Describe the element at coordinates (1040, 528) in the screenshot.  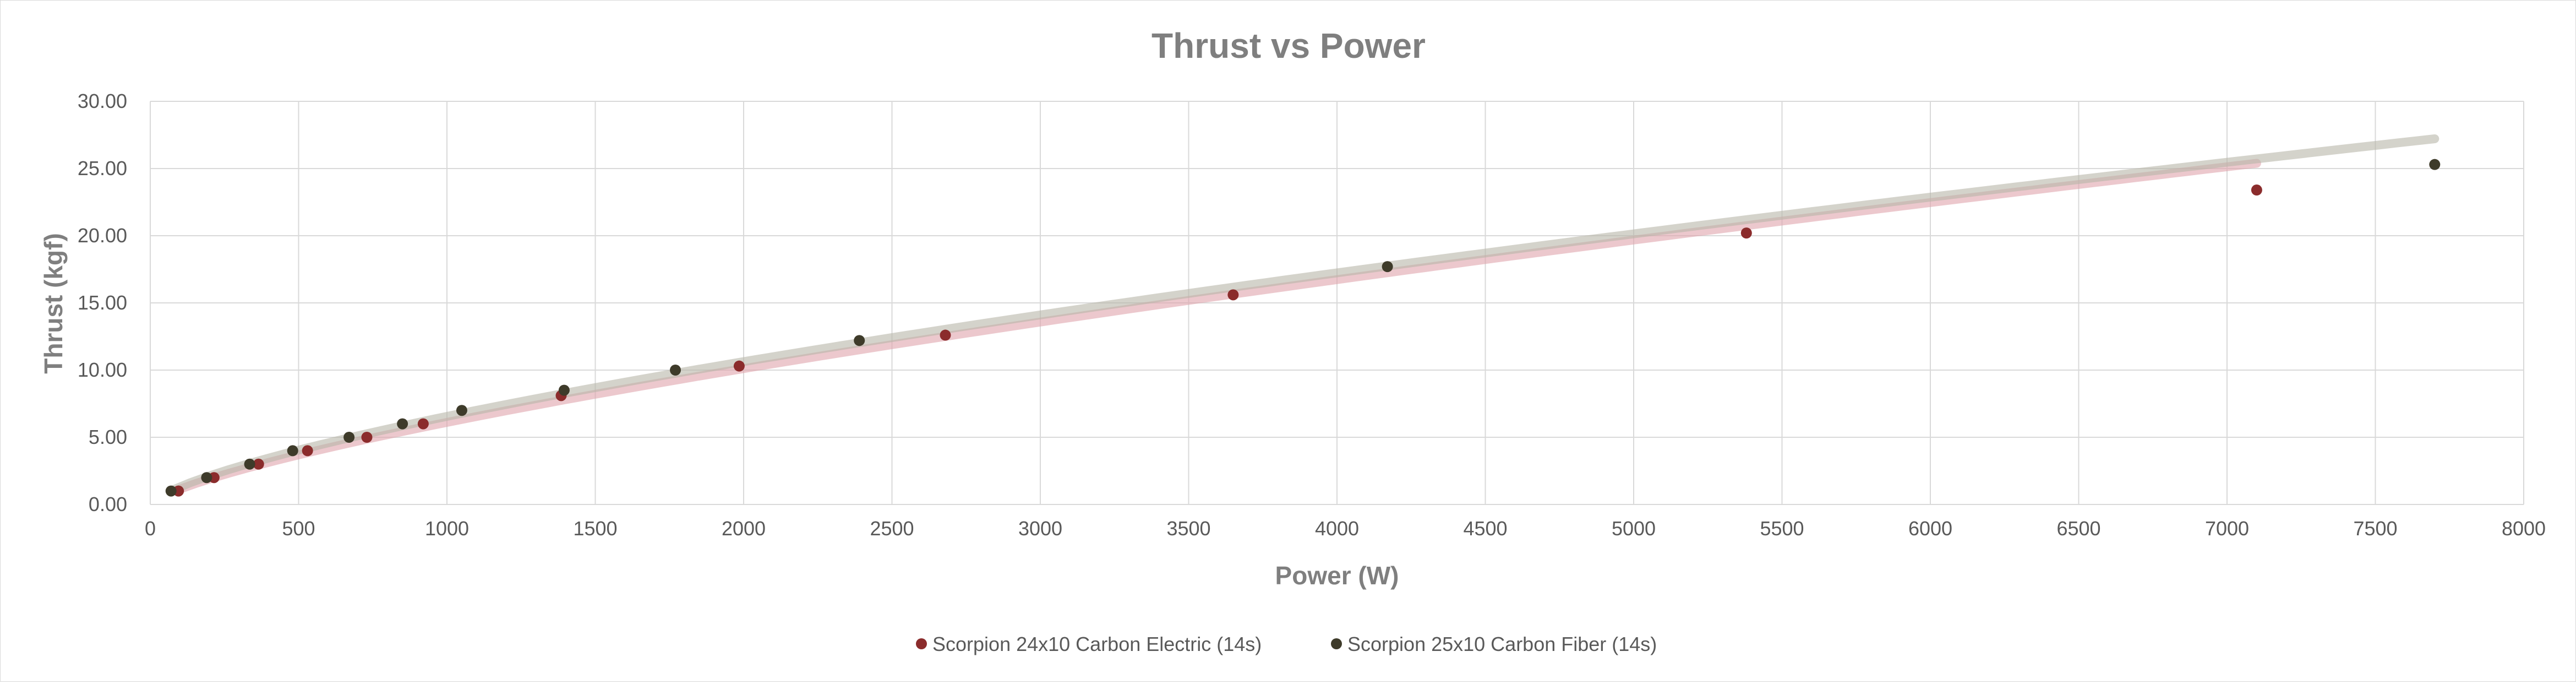
I see `x-tick-label: 3000` at that location.